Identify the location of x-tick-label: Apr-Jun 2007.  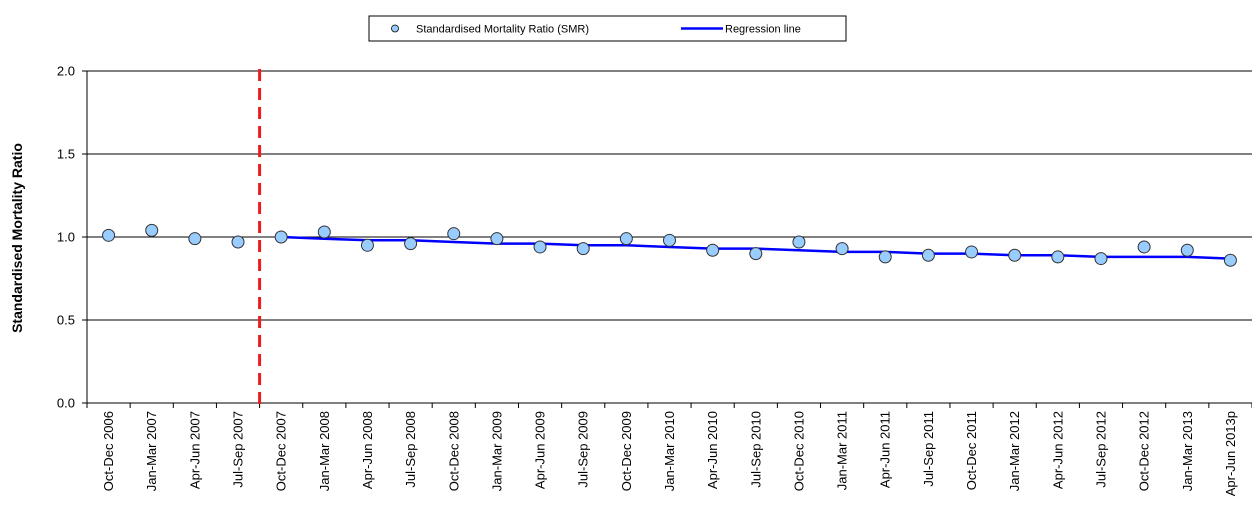
(194, 450).